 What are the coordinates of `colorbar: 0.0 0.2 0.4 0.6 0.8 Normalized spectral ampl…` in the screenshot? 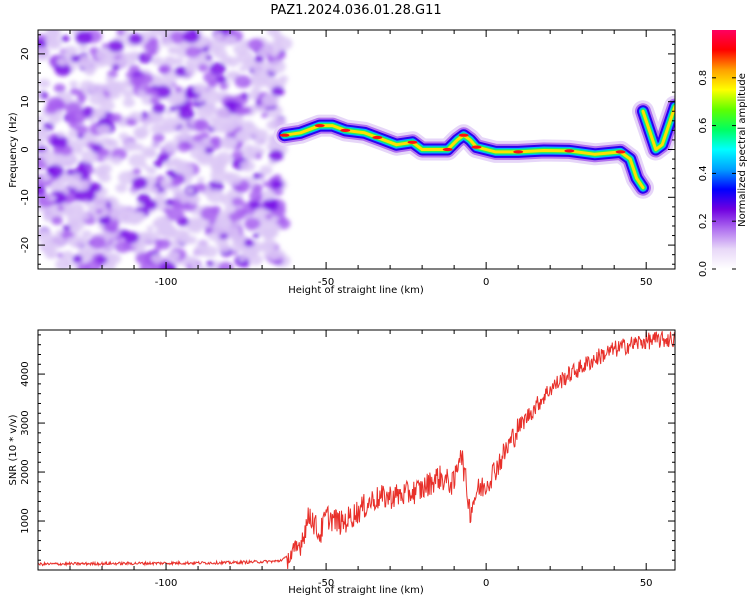 It's located at (723, 153).